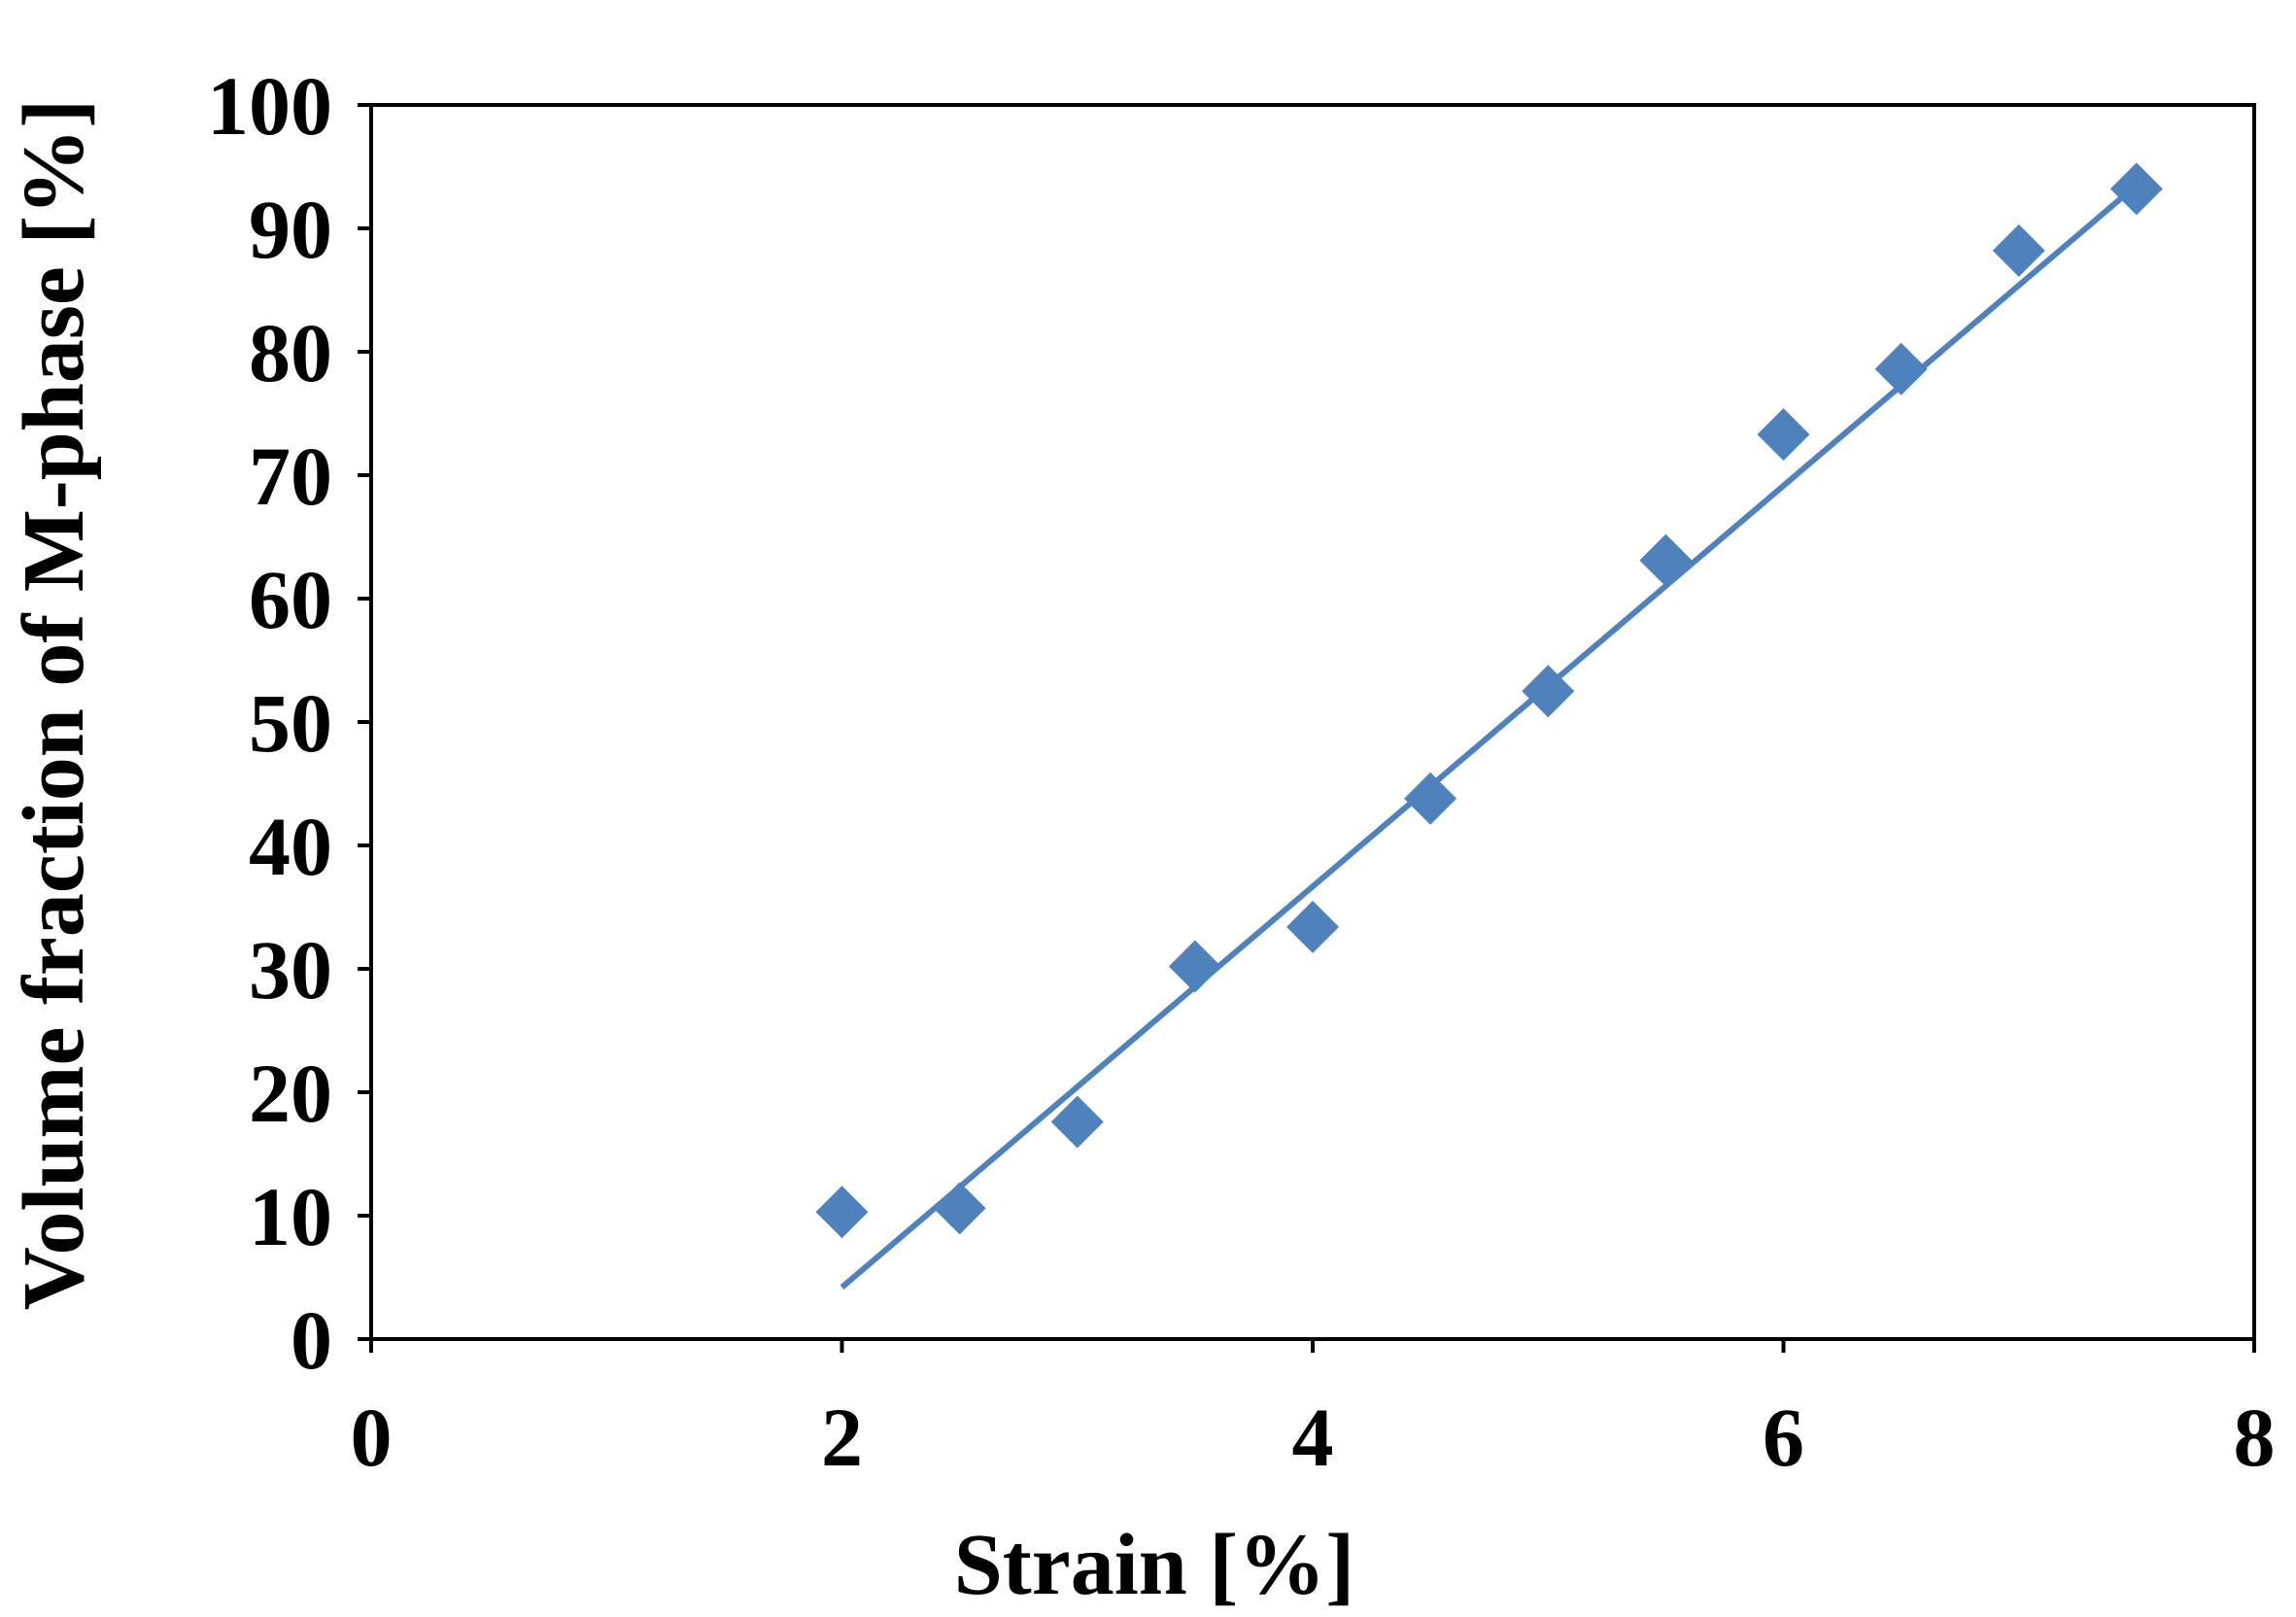 This screenshot has height=1617, width=2296. What do you see at coordinates (2255, 1437) in the screenshot?
I see `x-tick-label: 8` at bounding box center [2255, 1437].